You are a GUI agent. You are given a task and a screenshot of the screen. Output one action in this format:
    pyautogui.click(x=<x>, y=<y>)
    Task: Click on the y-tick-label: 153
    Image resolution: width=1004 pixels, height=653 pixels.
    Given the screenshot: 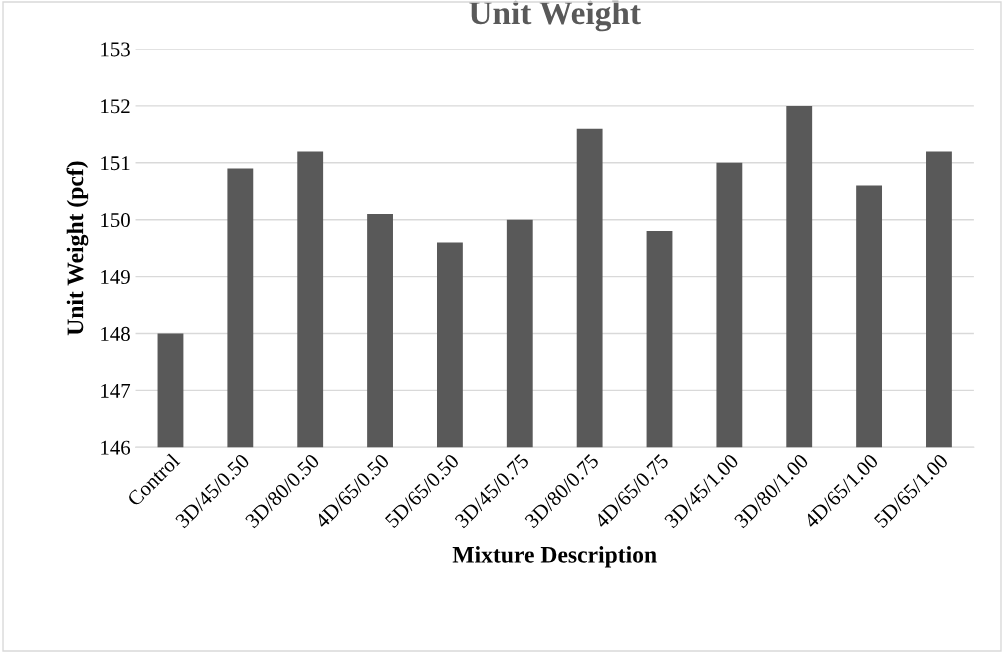 What is the action you would take?
    pyautogui.click(x=115, y=49)
    